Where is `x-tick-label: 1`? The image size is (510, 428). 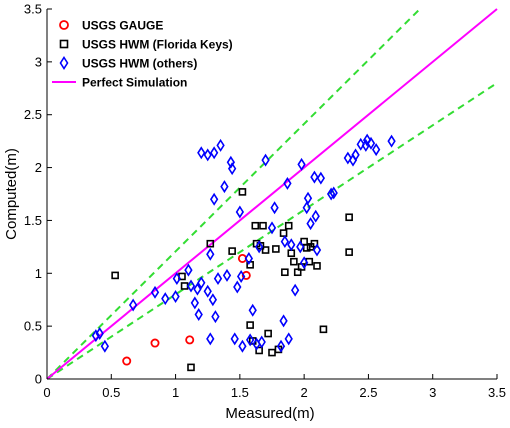
x-tick-label: 1 is located at coordinates (175, 392).